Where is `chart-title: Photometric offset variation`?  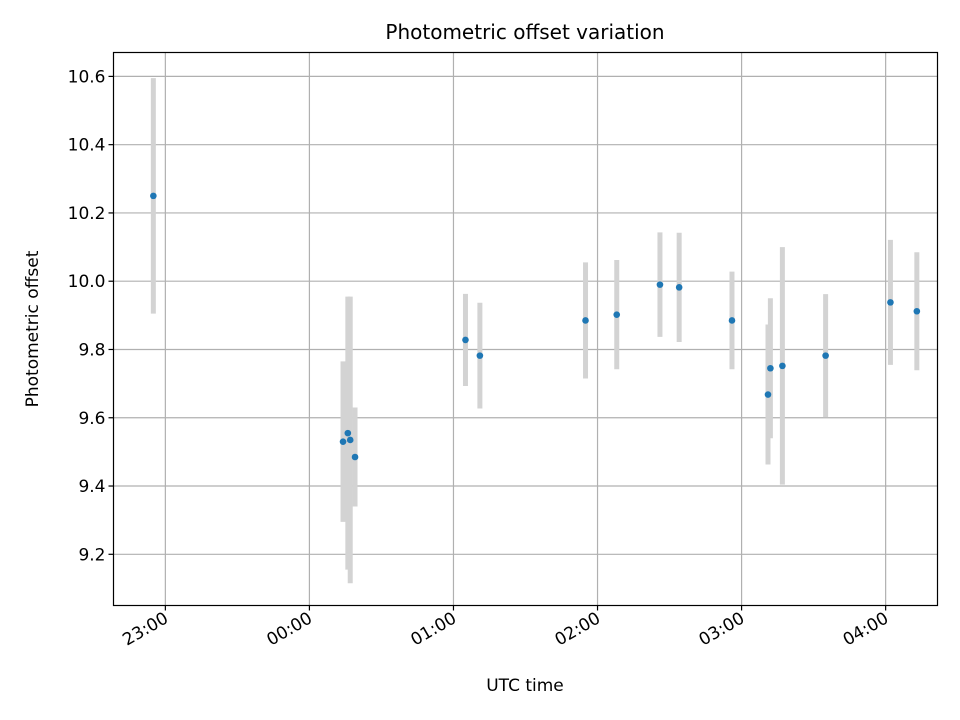
chart-title: Photometric offset variation is located at coordinates (524, 32).